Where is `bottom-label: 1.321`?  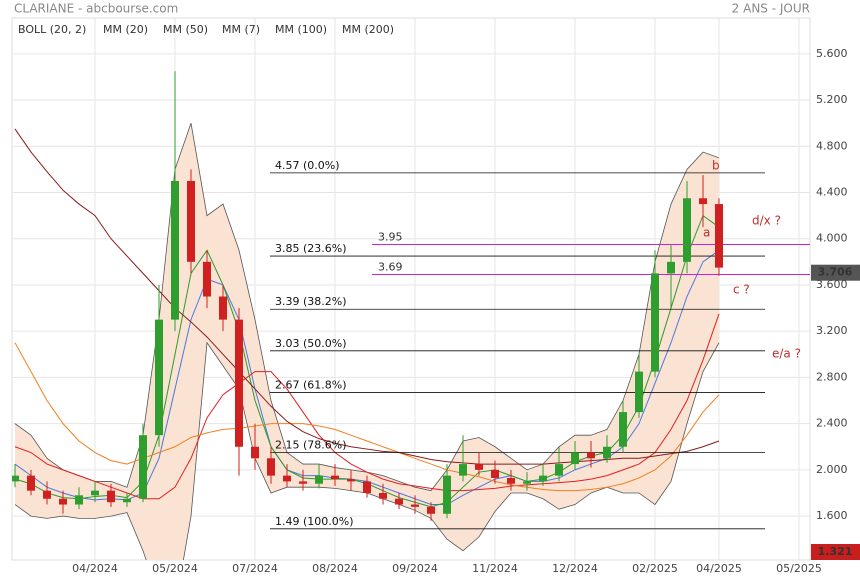
bottom-label: 1.321 is located at coordinates (835, 551).